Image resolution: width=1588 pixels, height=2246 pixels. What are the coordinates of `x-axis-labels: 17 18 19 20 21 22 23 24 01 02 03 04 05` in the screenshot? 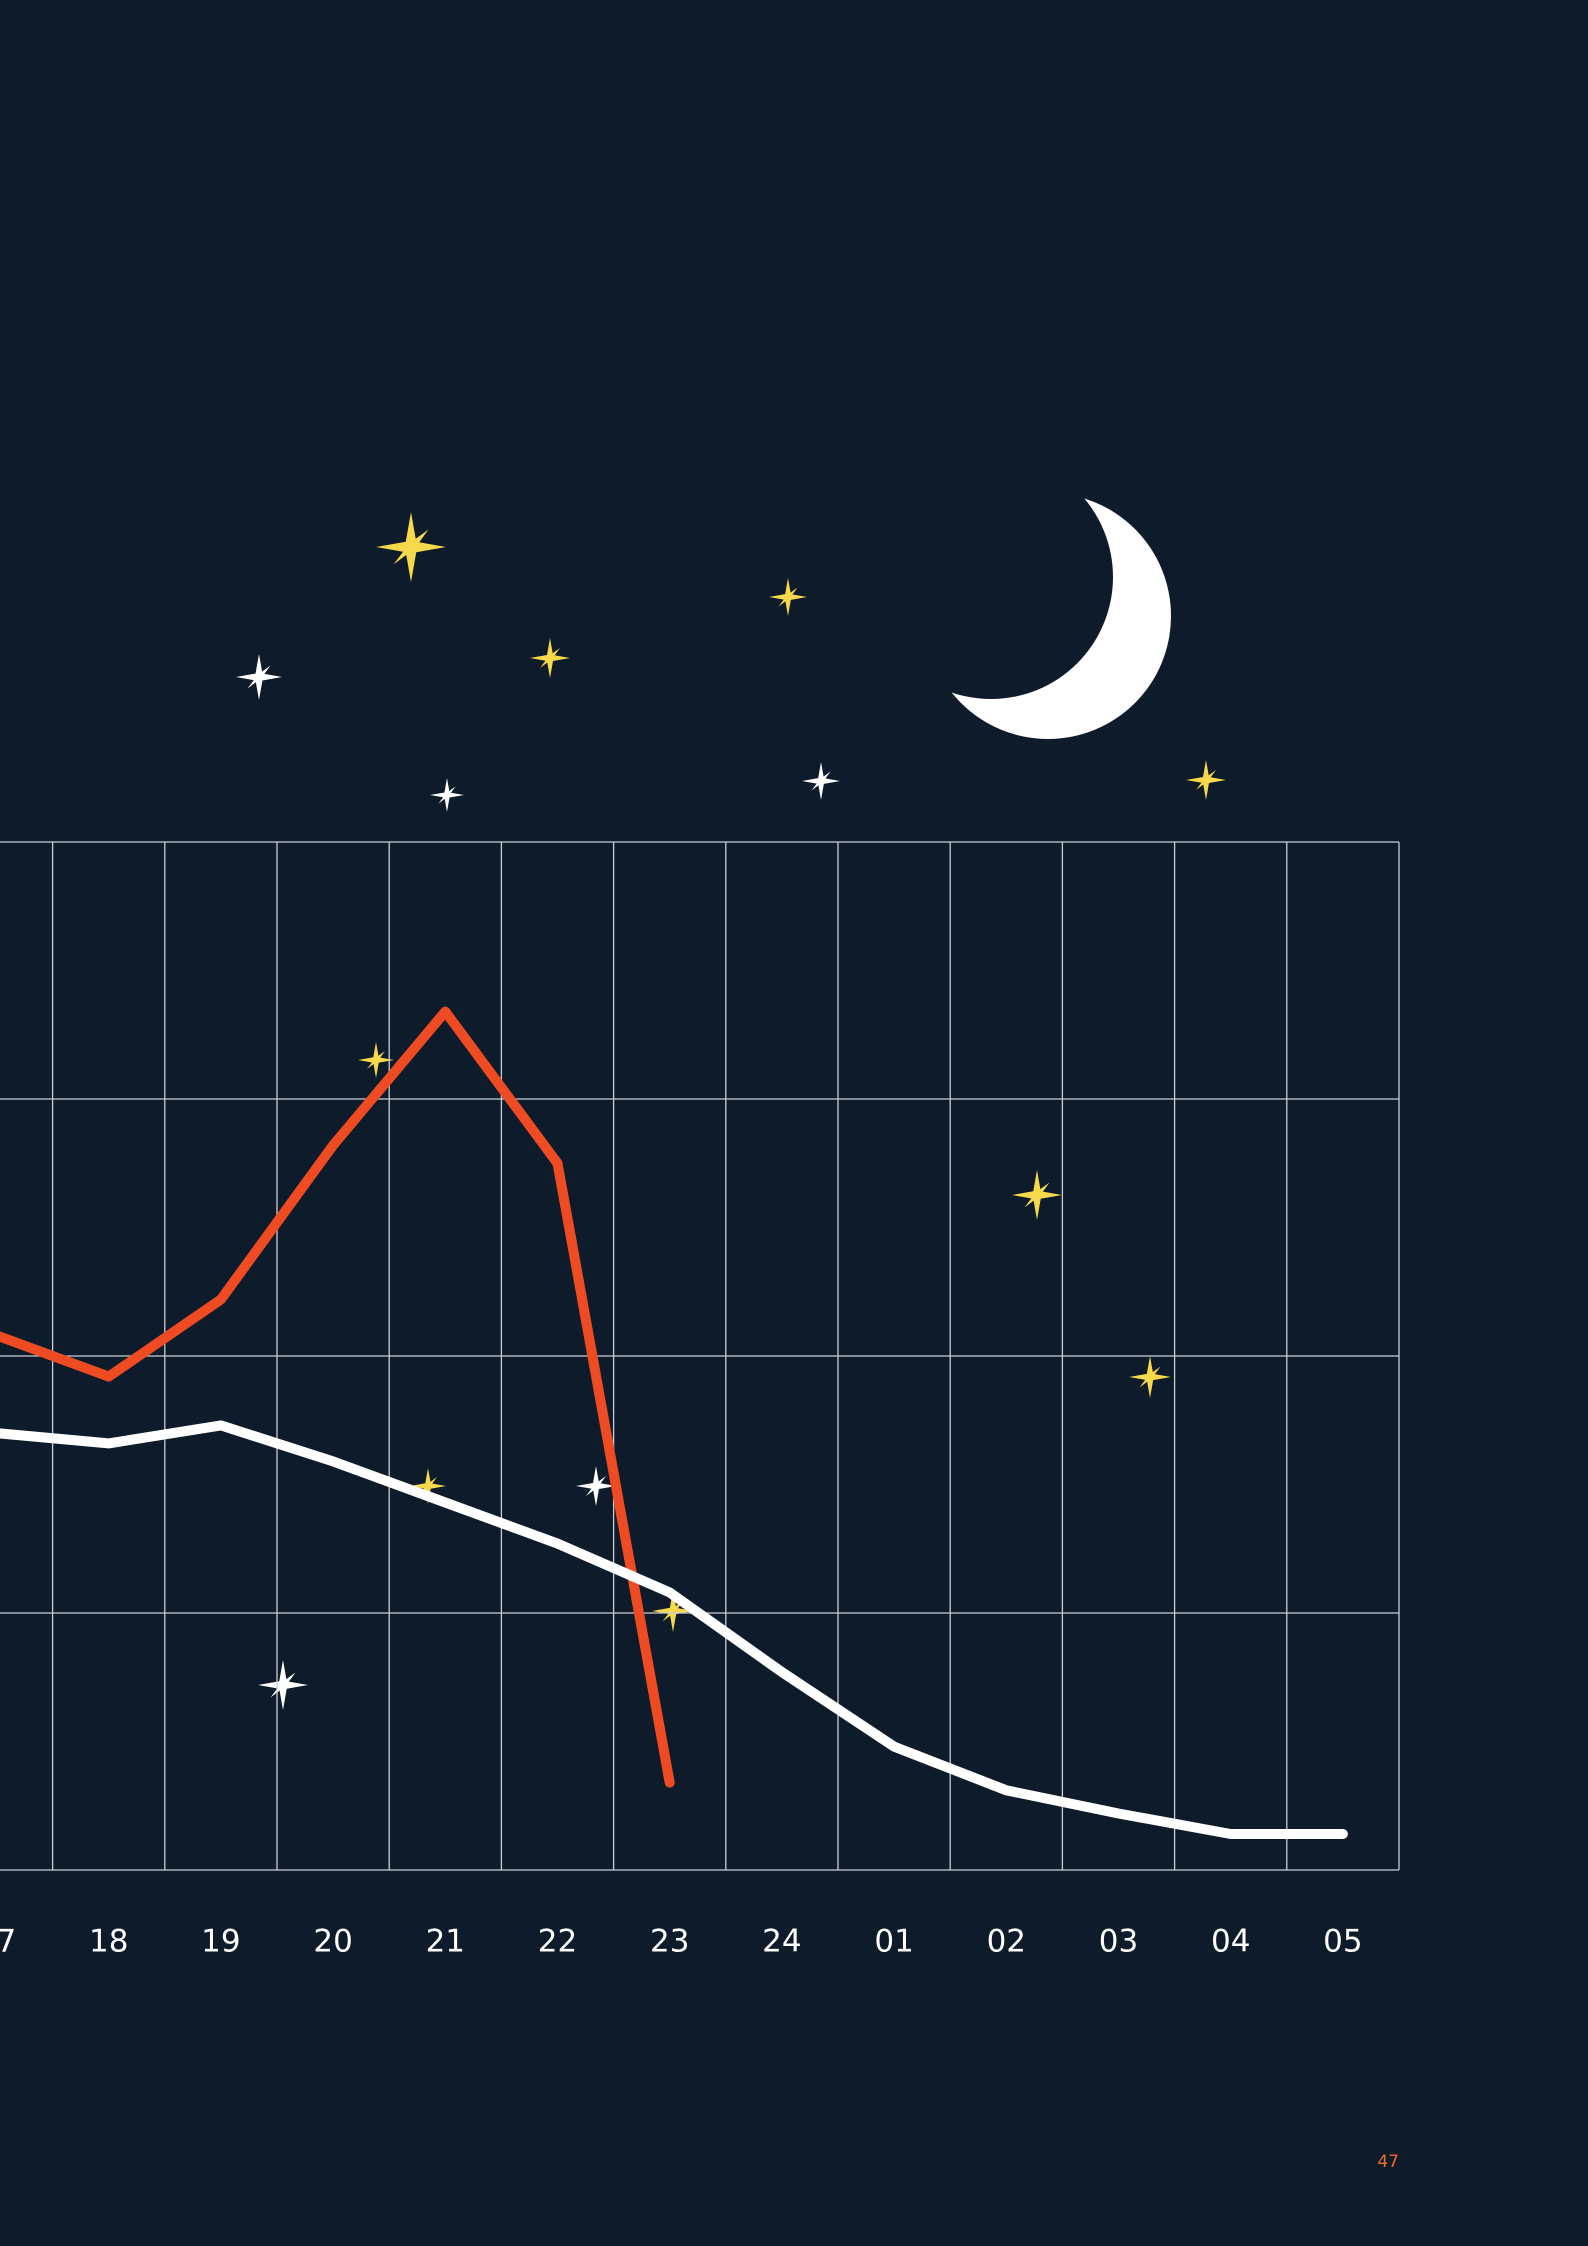 It's located at (681, 1942).